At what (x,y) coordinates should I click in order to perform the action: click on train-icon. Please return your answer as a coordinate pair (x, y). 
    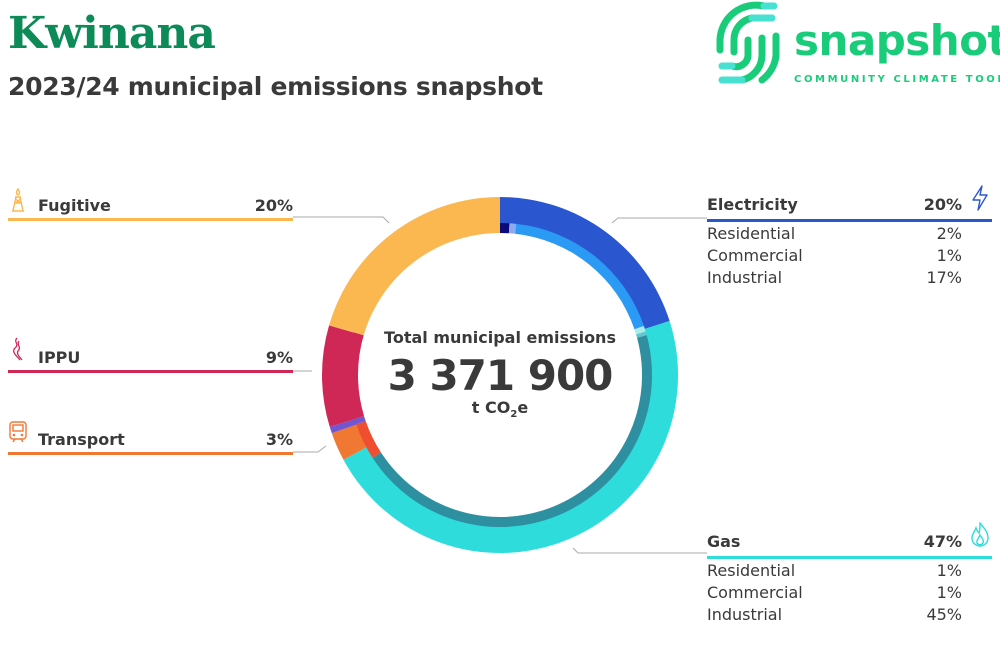
    Looking at the image, I should click on (18, 432).